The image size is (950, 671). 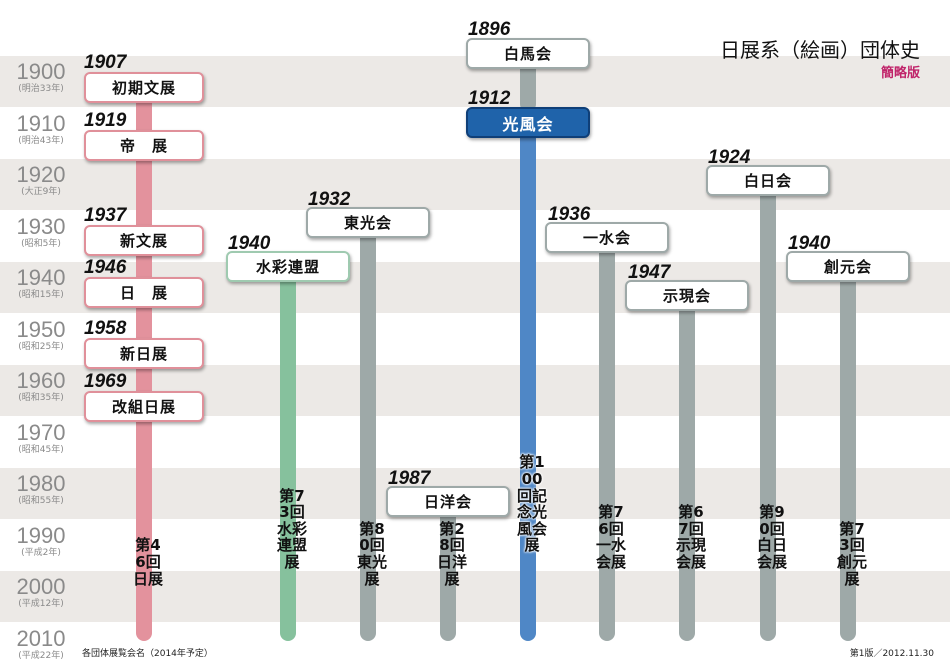 I want to click on year-value: 1970, so click(x=41, y=432).